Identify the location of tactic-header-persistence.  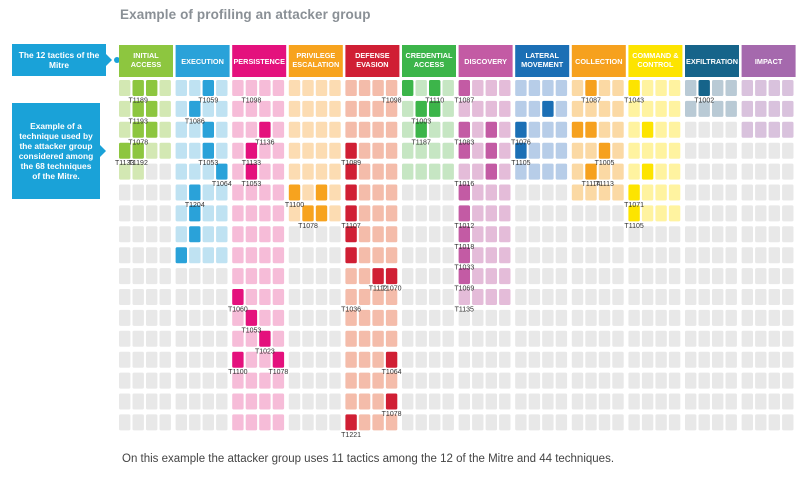
(259, 61).